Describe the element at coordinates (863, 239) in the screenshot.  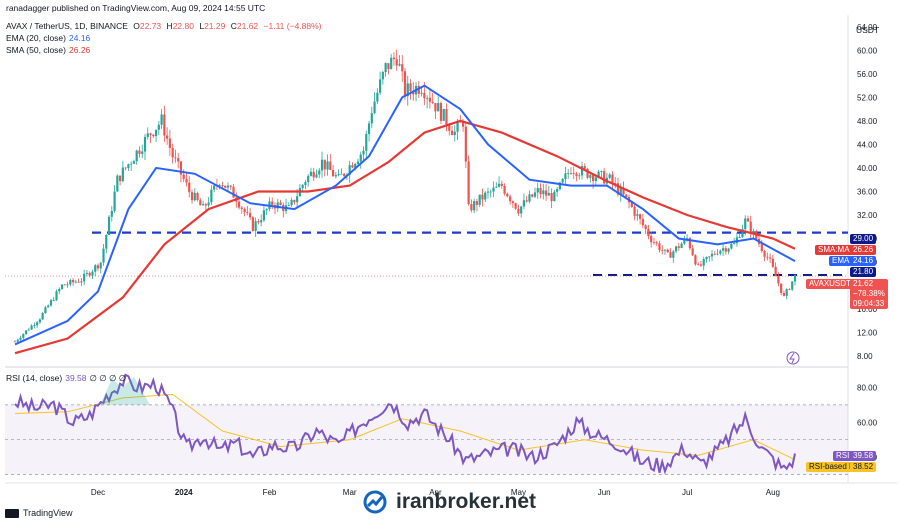
I see `level-high-tag: 29.00` at that location.